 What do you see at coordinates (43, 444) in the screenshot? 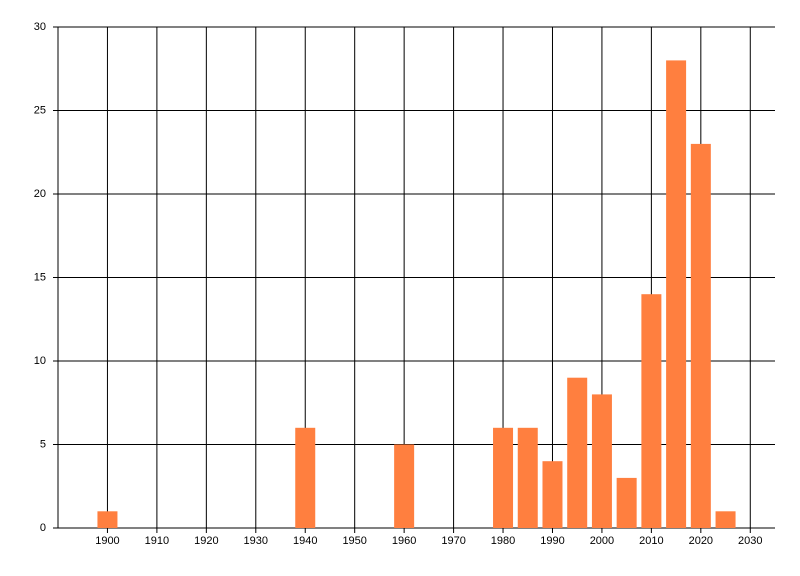
I see `y-tick-label: 5` at bounding box center [43, 444].